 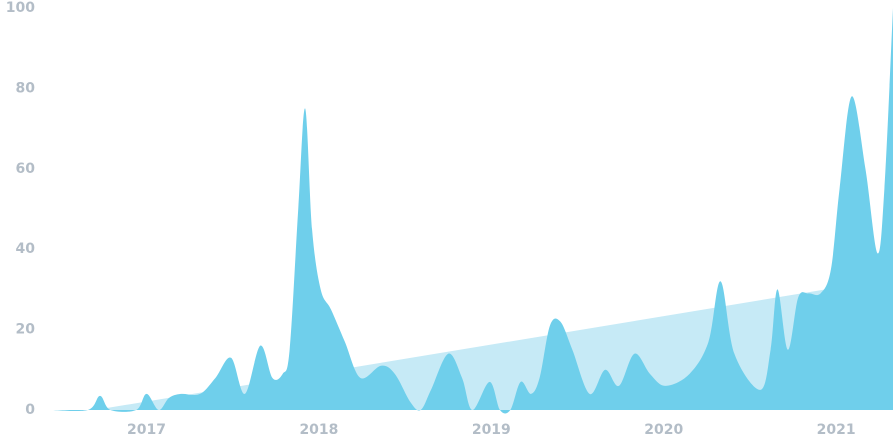 I want to click on x-tick-label: 2020, so click(x=663, y=430).